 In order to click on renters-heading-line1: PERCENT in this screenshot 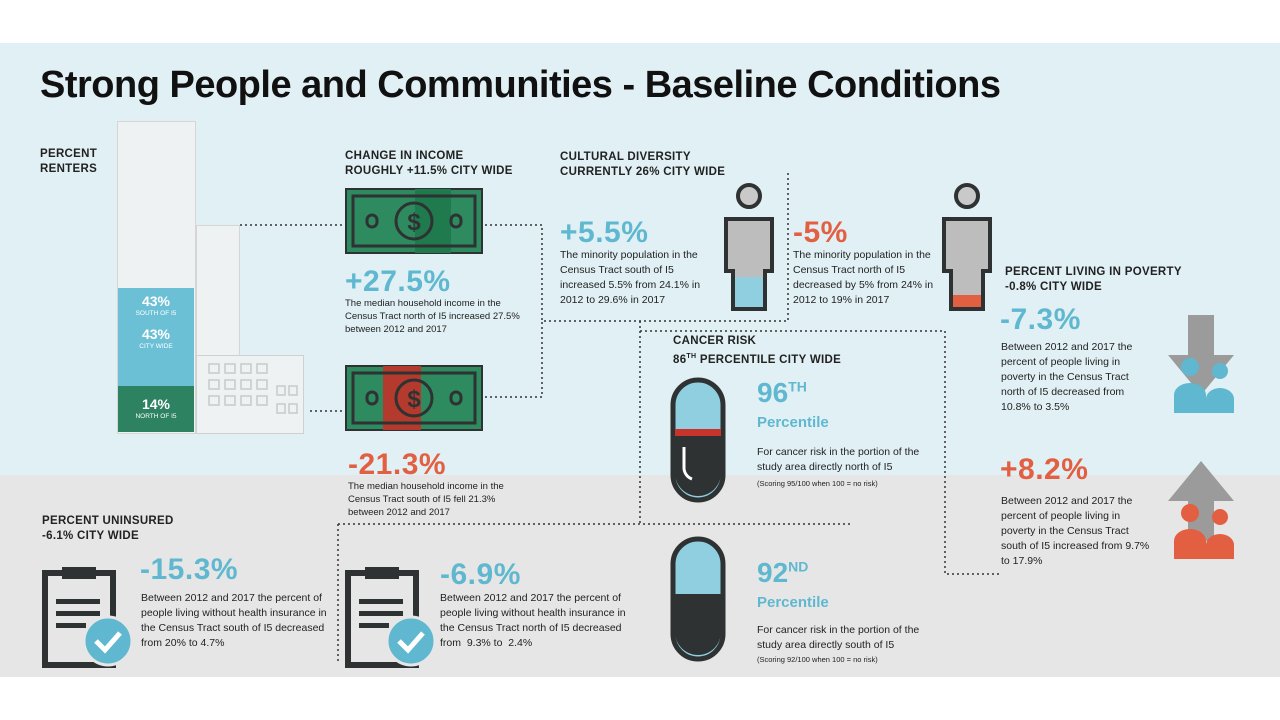, I will do `click(69, 154)`.